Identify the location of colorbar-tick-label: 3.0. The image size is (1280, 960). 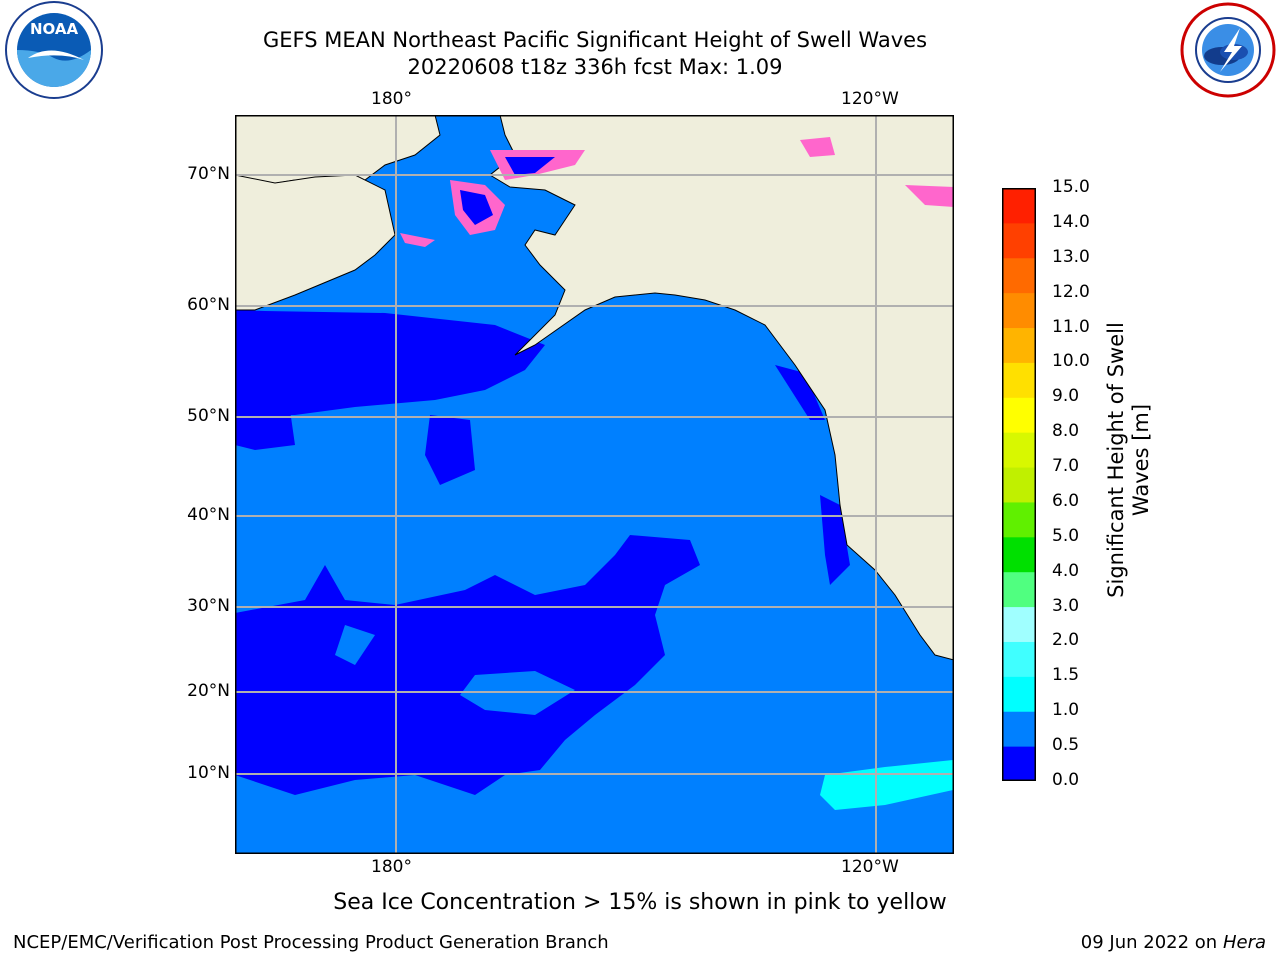
(1066, 605).